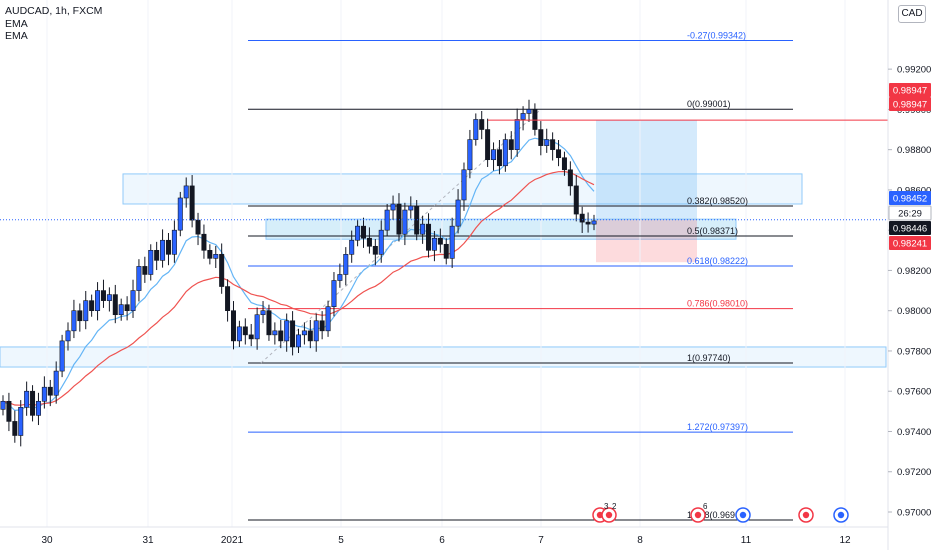 Image resolution: width=932 pixels, height=550 pixels. What do you see at coordinates (717, 261) in the screenshot?
I see `fib-level-label: 0.618(0.98222)` at bounding box center [717, 261].